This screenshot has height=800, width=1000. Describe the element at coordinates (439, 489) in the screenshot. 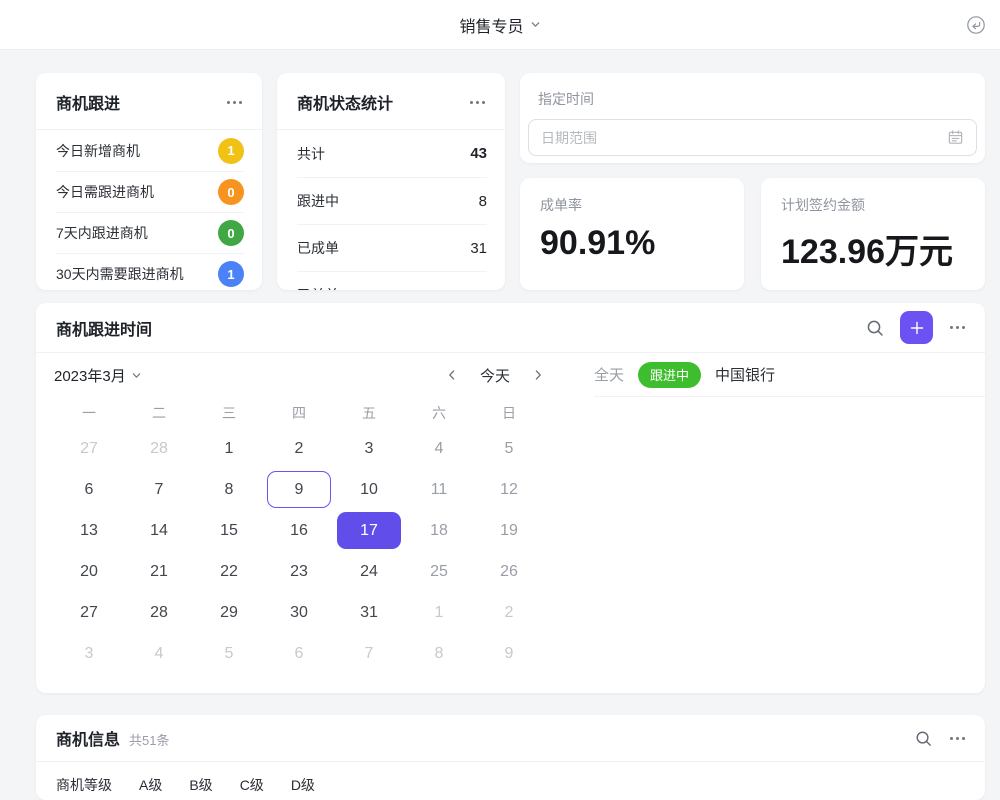

I see `calendar-day: 11` at that location.